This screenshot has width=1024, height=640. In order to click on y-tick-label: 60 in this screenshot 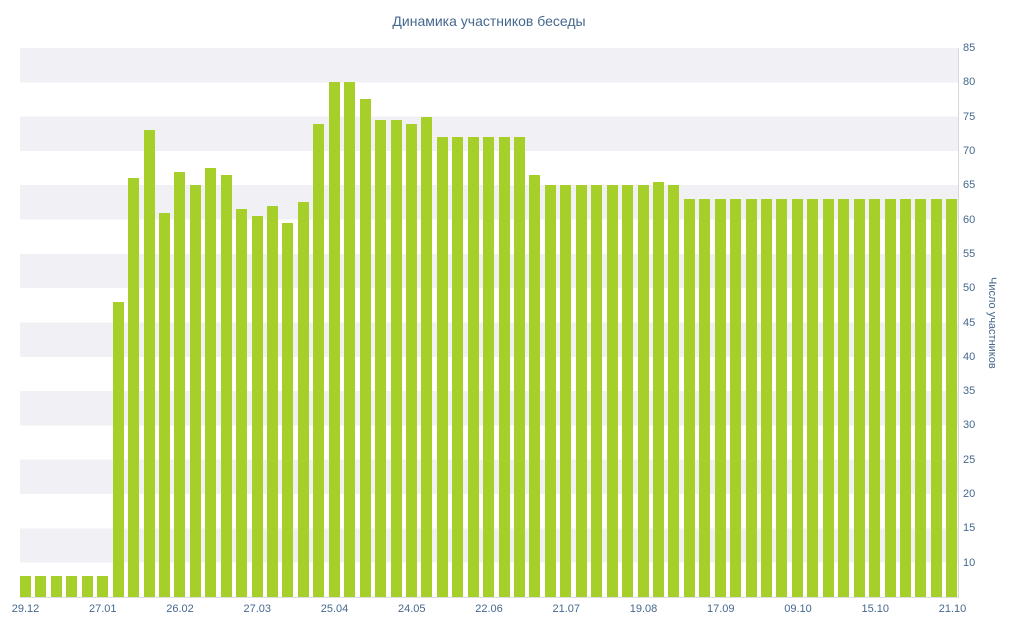, I will do `click(969, 219)`.